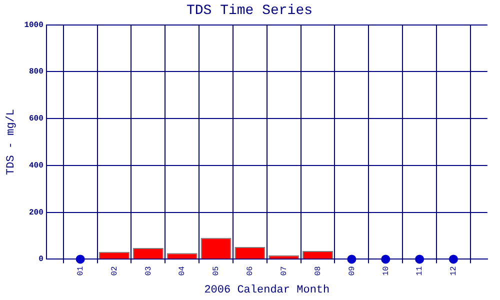 The image size is (500, 300). What do you see at coordinates (36, 72) in the screenshot?
I see `y-tick-label: 800` at bounding box center [36, 72].